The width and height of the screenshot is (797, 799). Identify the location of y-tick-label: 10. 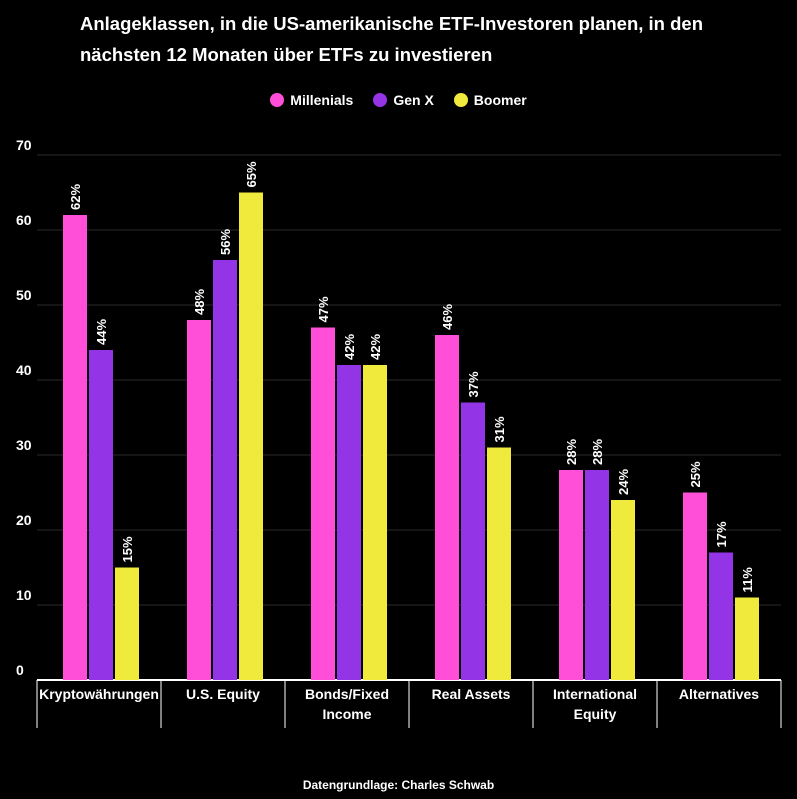
(24, 595).